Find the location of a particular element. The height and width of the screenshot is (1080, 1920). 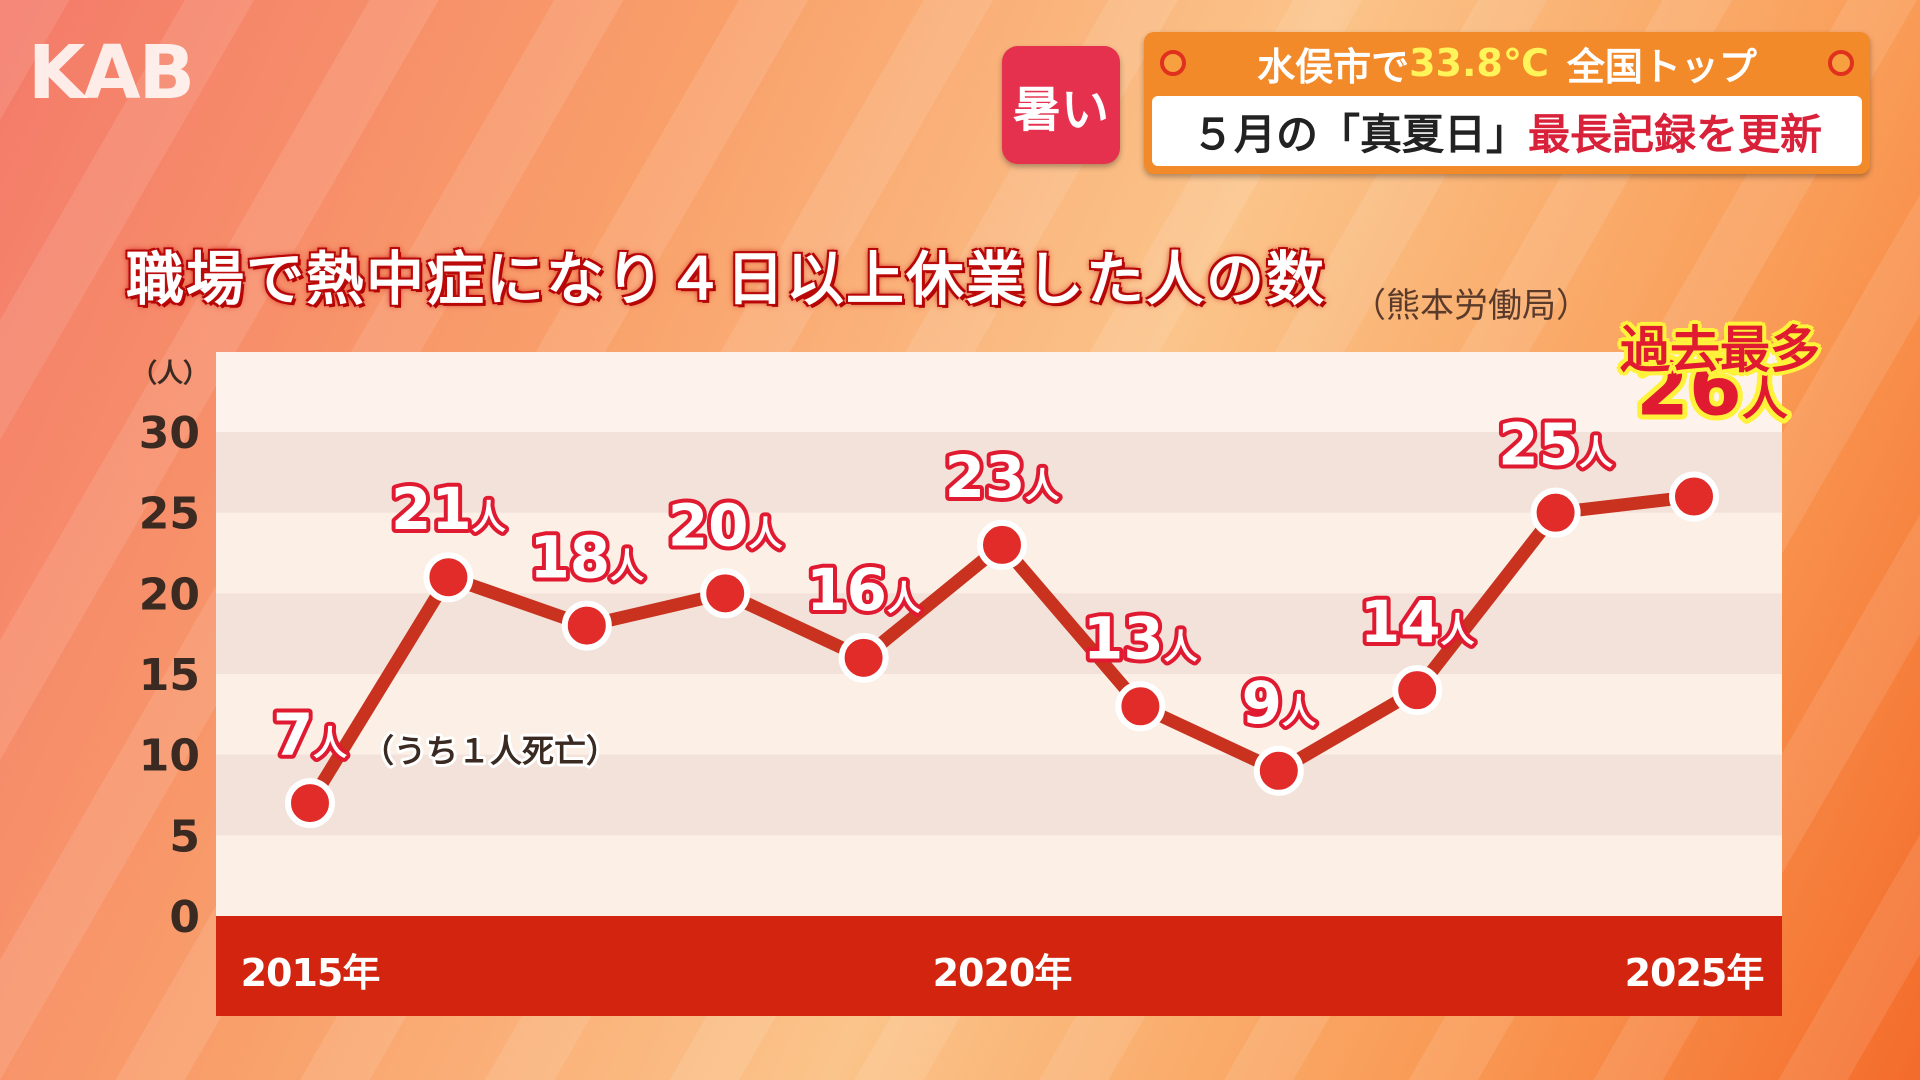

y-tick-label: 25 is located at coordinates (169, 514).